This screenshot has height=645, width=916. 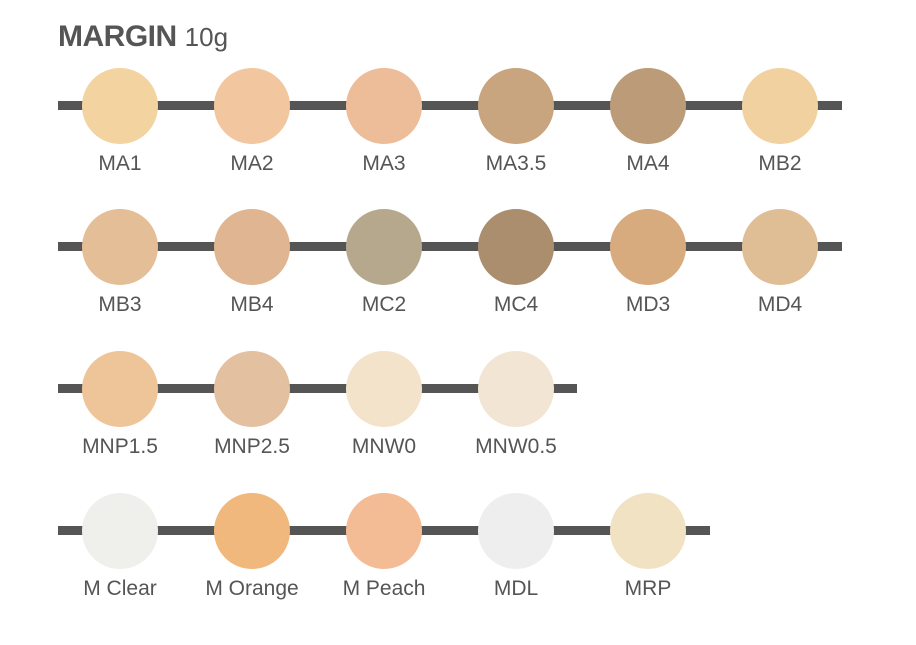 What do you see at coordinates (780, 163) in the screenshot?
I see `shade-label: MB2` at bounding box center [780, 163].